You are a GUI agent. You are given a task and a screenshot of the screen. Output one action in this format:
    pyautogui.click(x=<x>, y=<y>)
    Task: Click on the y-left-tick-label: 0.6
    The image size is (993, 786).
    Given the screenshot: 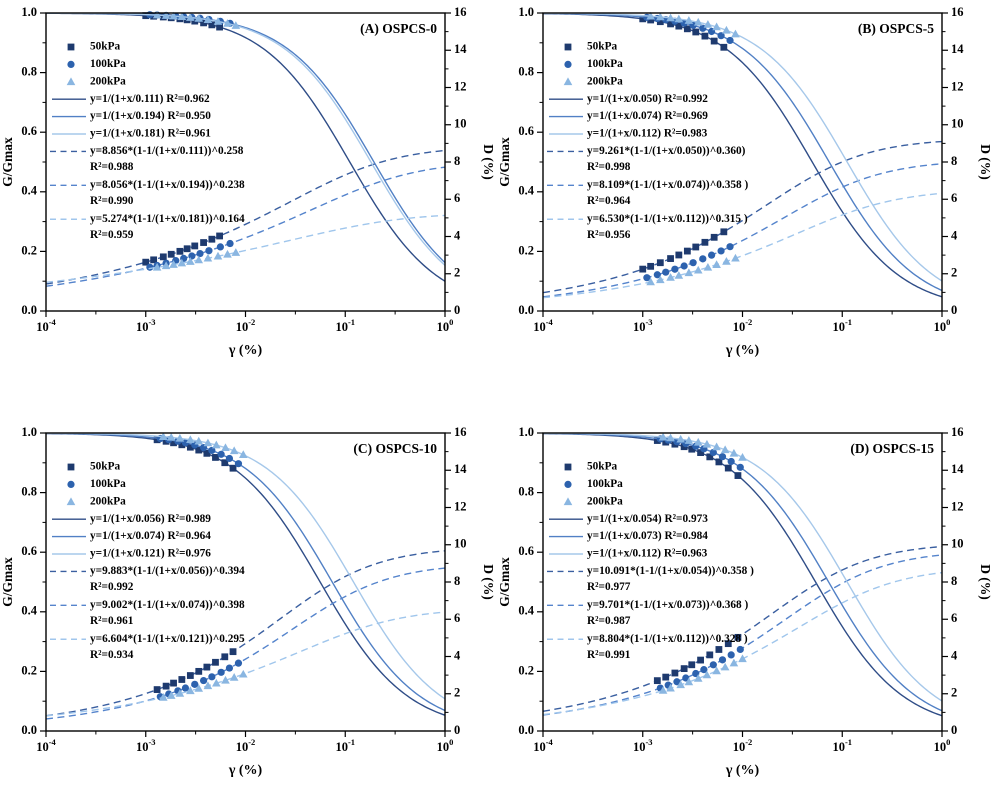 What is the action you would take?
    pyautogui.click(x=526, y=131)
    